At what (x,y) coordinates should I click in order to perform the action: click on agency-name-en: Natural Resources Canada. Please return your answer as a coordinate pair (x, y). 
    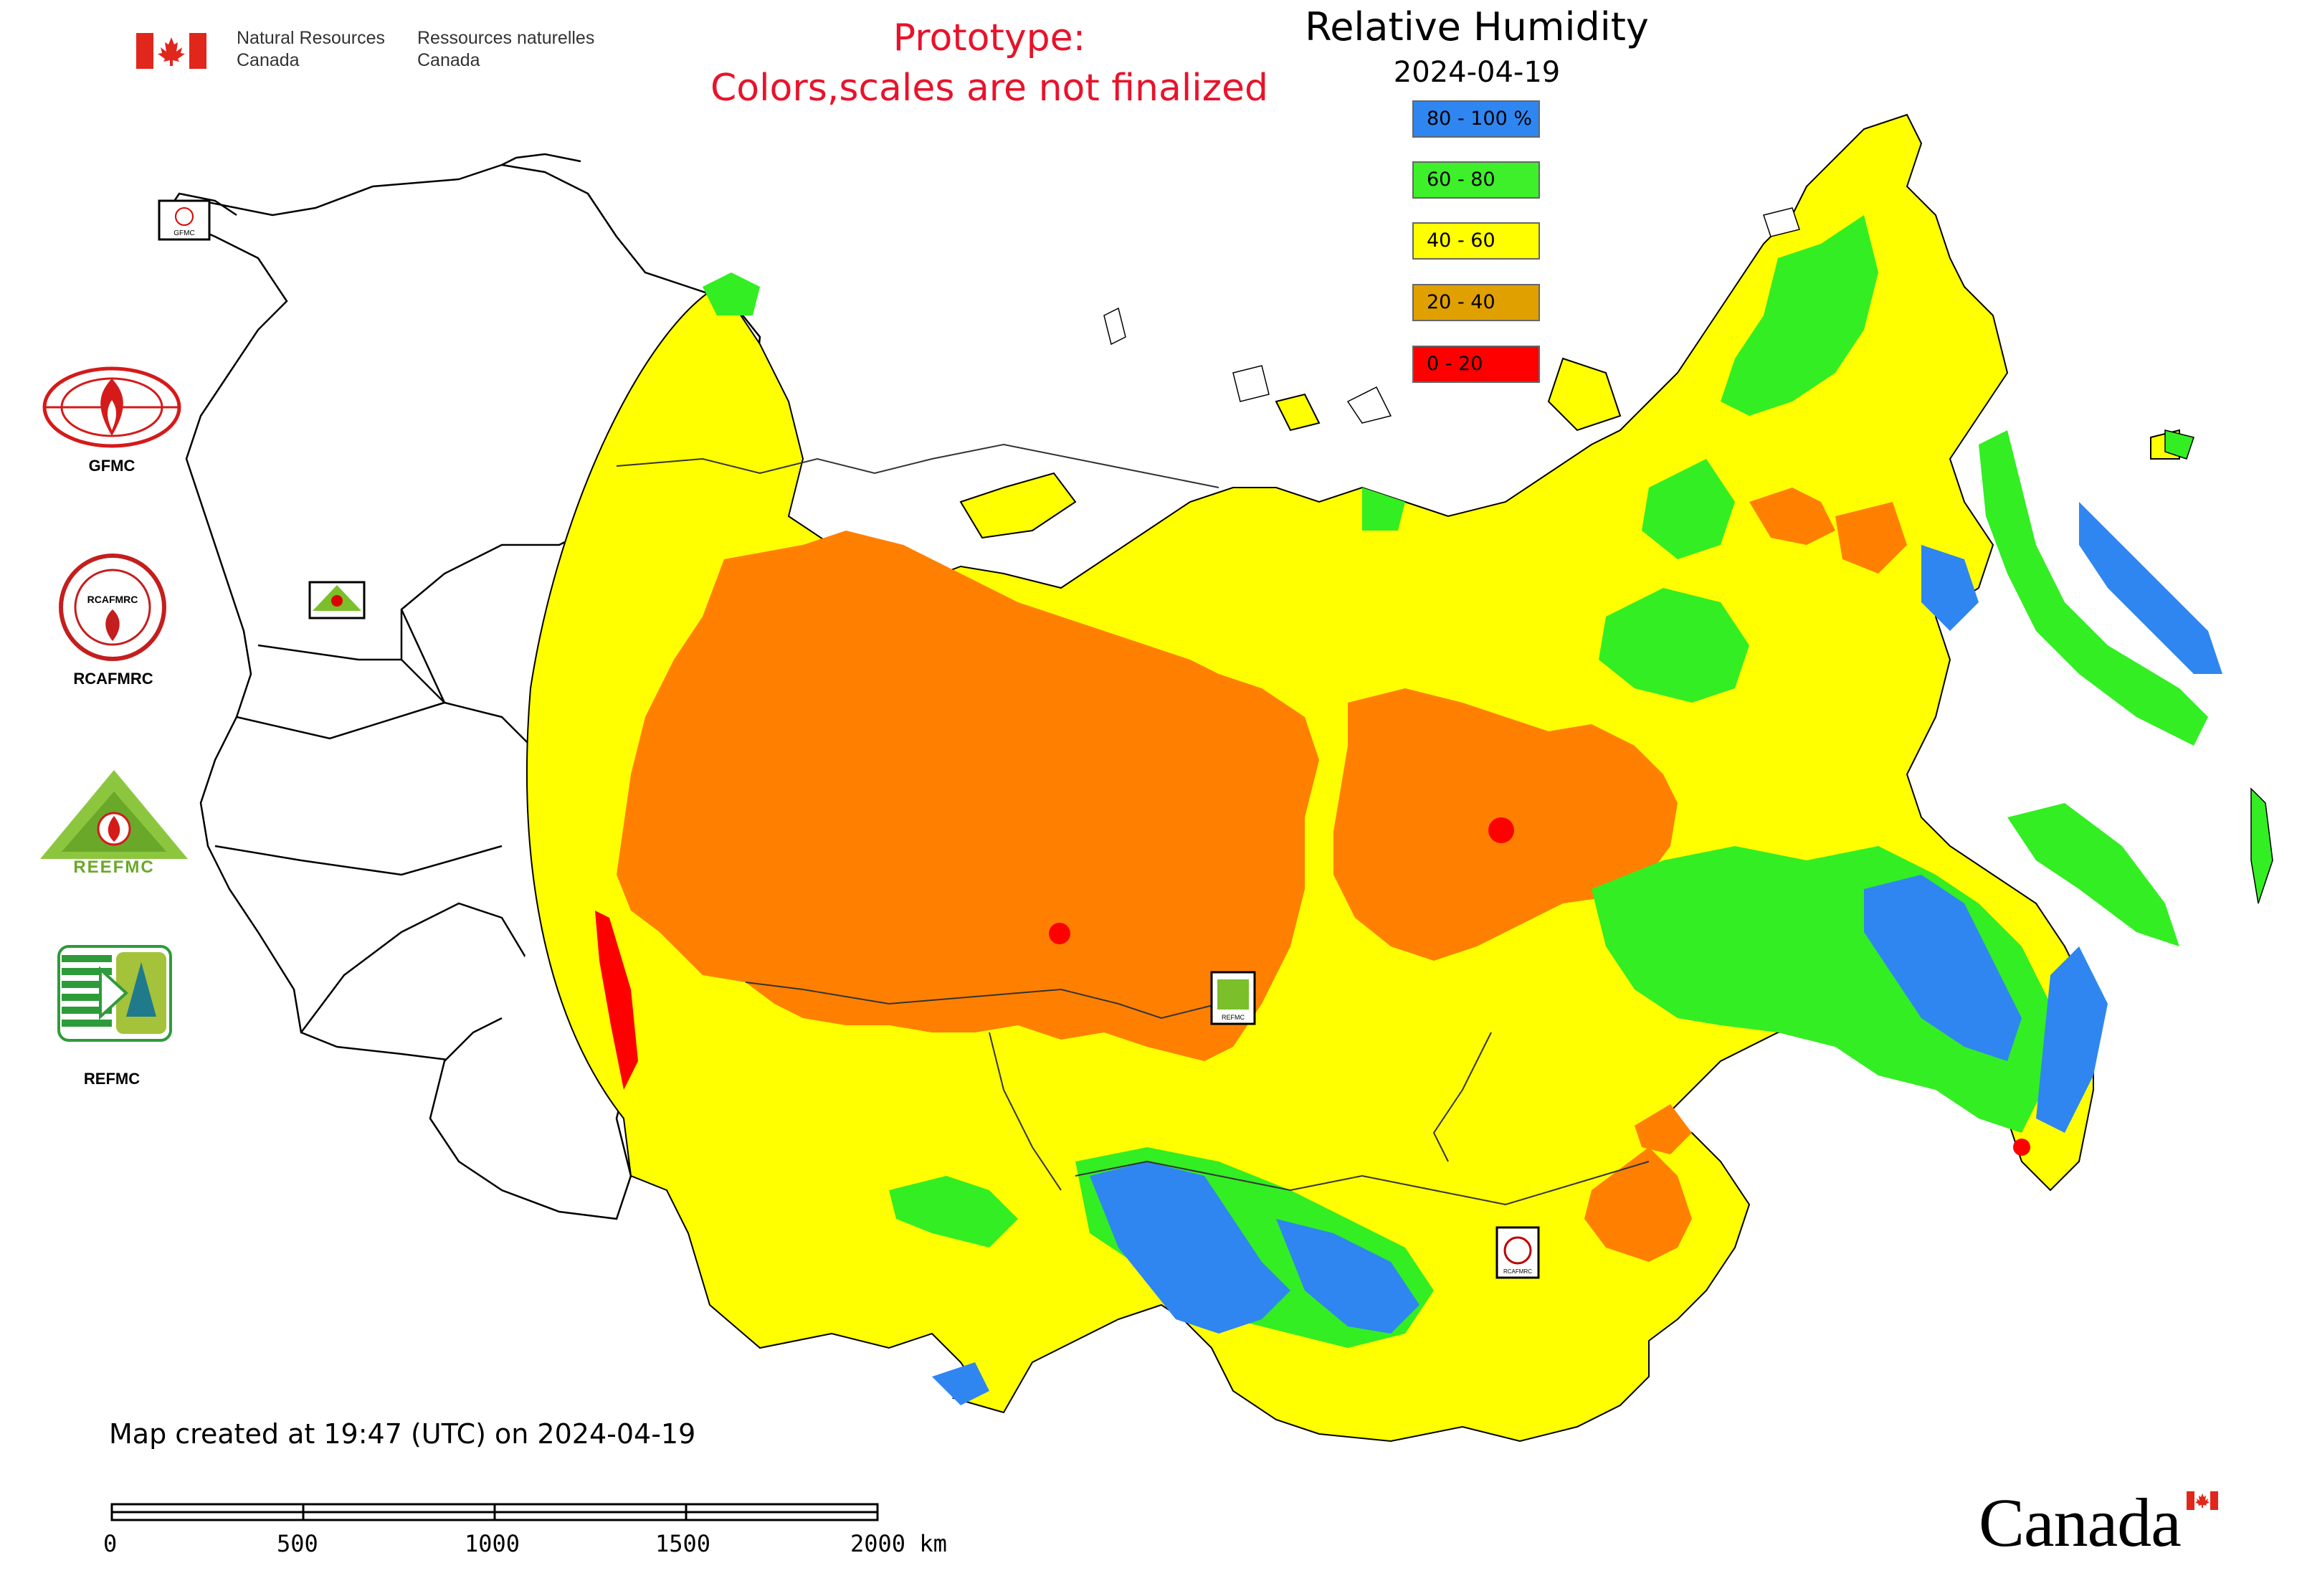
    Looking at the image, I should click on (311, 49).